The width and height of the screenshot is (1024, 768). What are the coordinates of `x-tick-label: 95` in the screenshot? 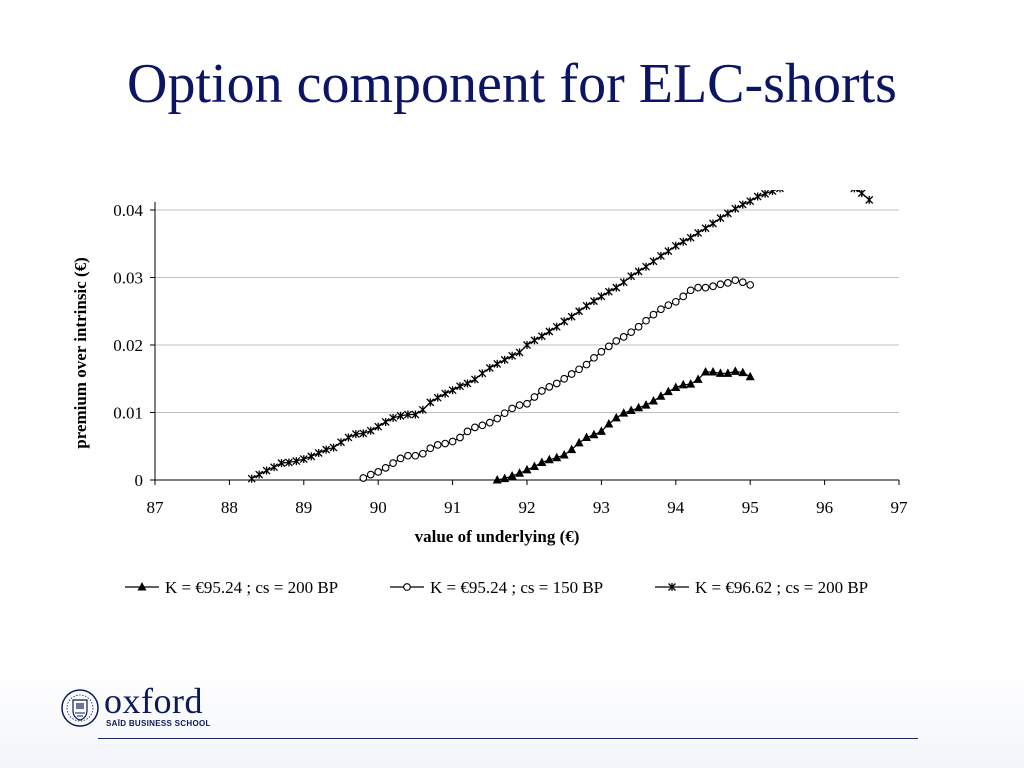 It's located at (750, 507).